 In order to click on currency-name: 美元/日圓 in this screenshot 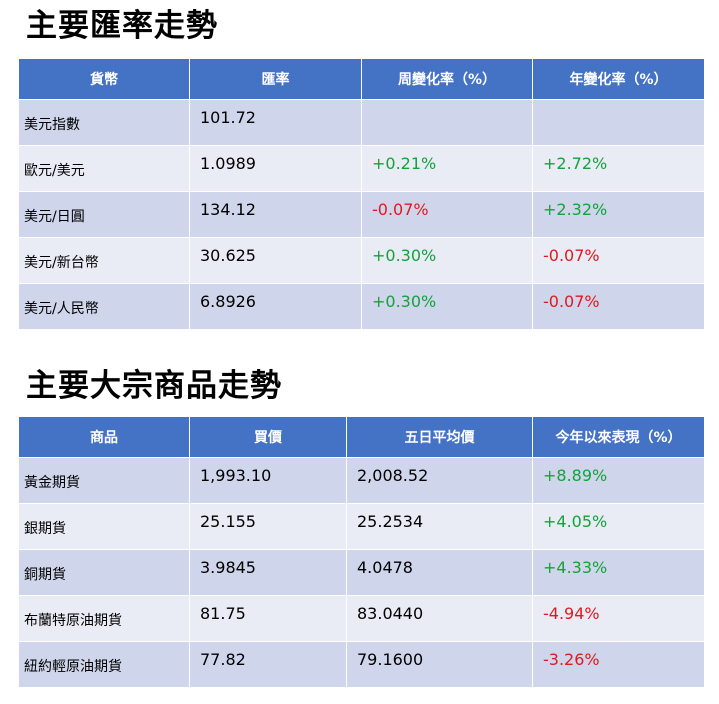, I will do `click(104, 214)`.